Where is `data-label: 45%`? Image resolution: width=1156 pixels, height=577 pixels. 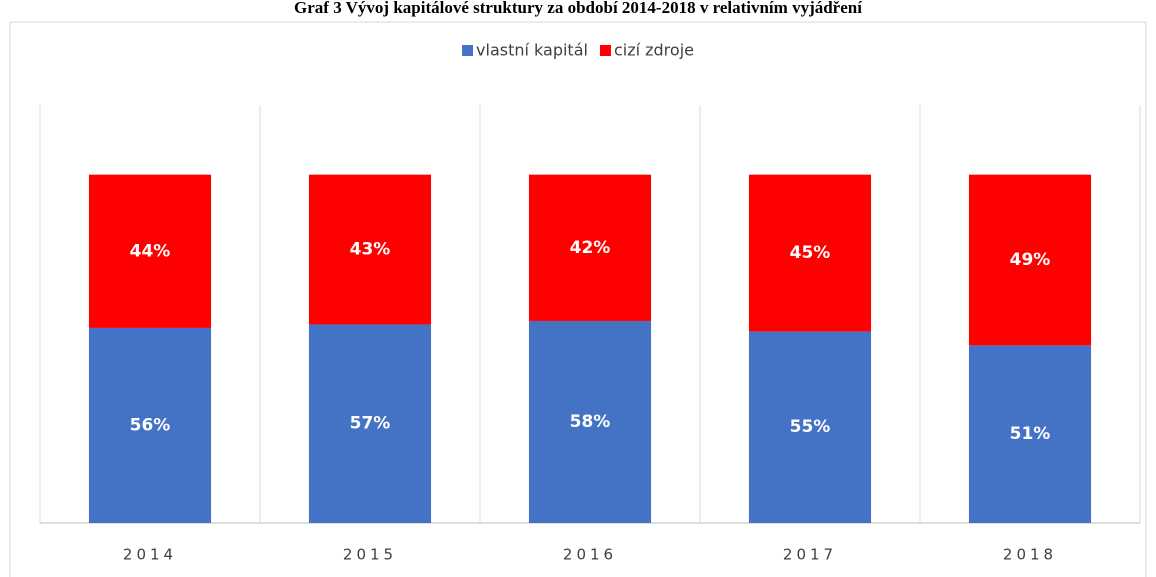
data-label: 45% is located at coordinates (810, 253).